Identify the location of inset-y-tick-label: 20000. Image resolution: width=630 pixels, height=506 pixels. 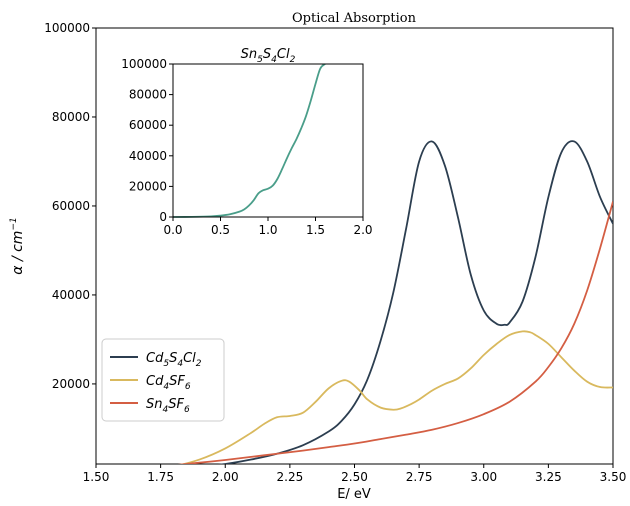
(148, 186).